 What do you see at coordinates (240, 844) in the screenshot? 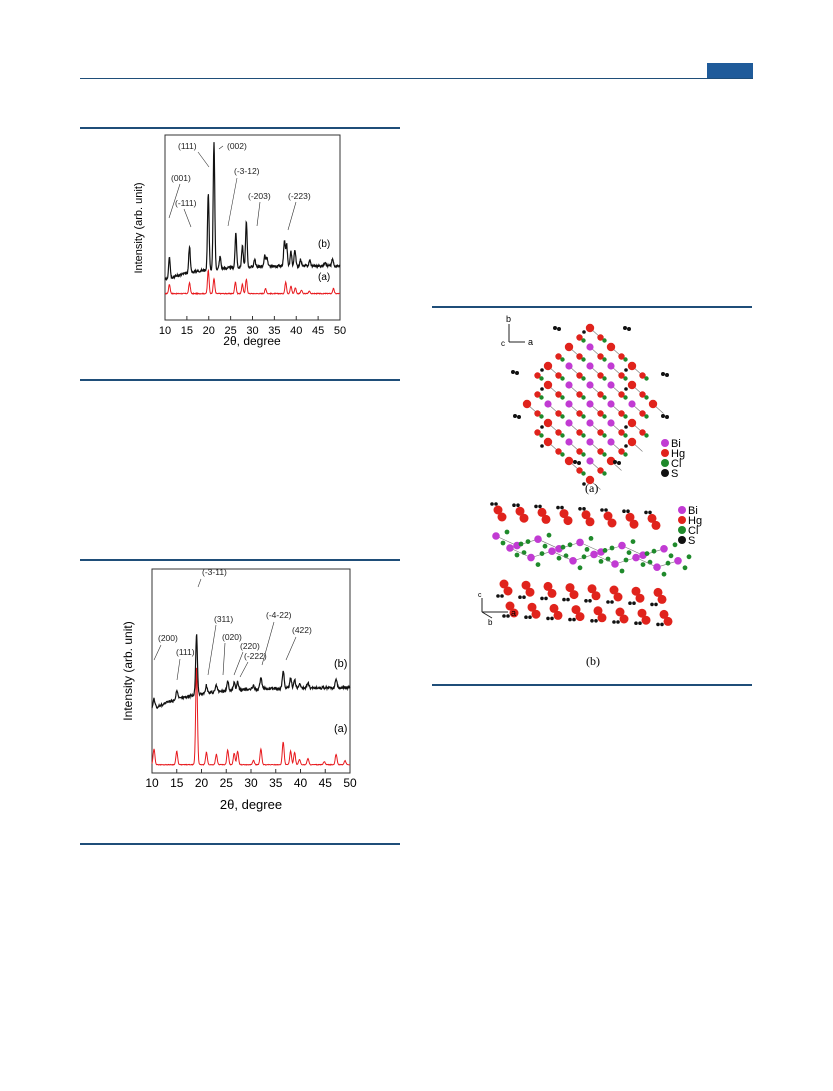
I see `figure-2-bottom-rule` at bounding box center [240, 844].